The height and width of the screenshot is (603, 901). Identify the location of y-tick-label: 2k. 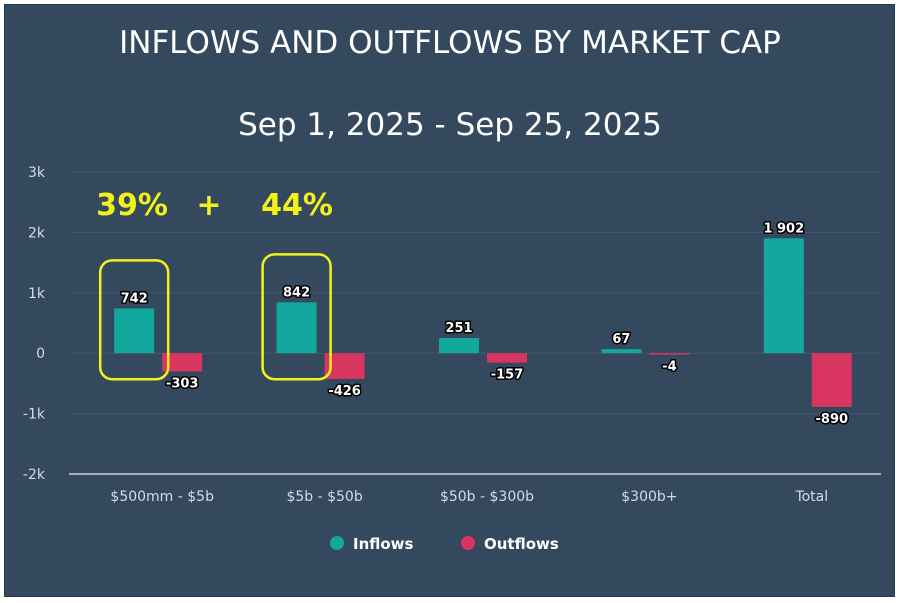
(37, 233).